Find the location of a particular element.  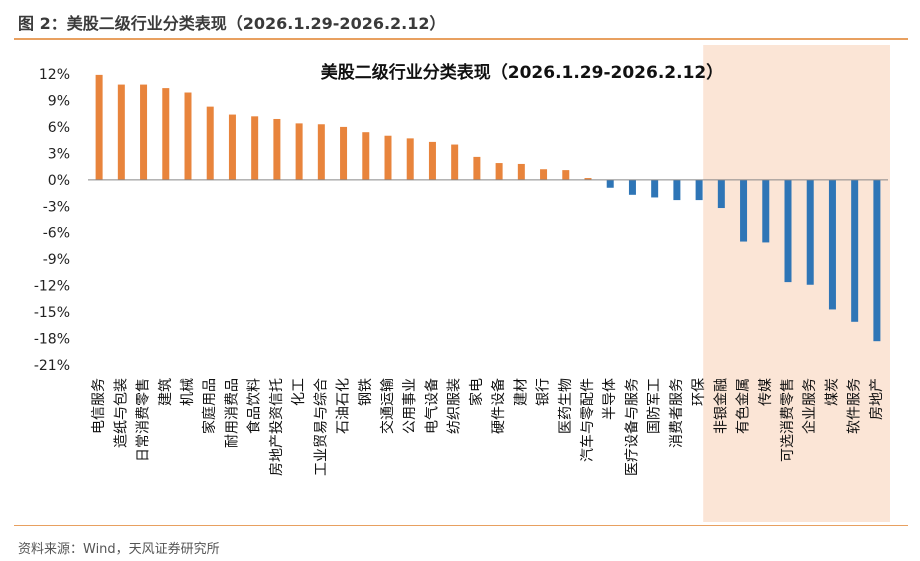

y-tick-label: 9% is located at coordinates (59, 101).